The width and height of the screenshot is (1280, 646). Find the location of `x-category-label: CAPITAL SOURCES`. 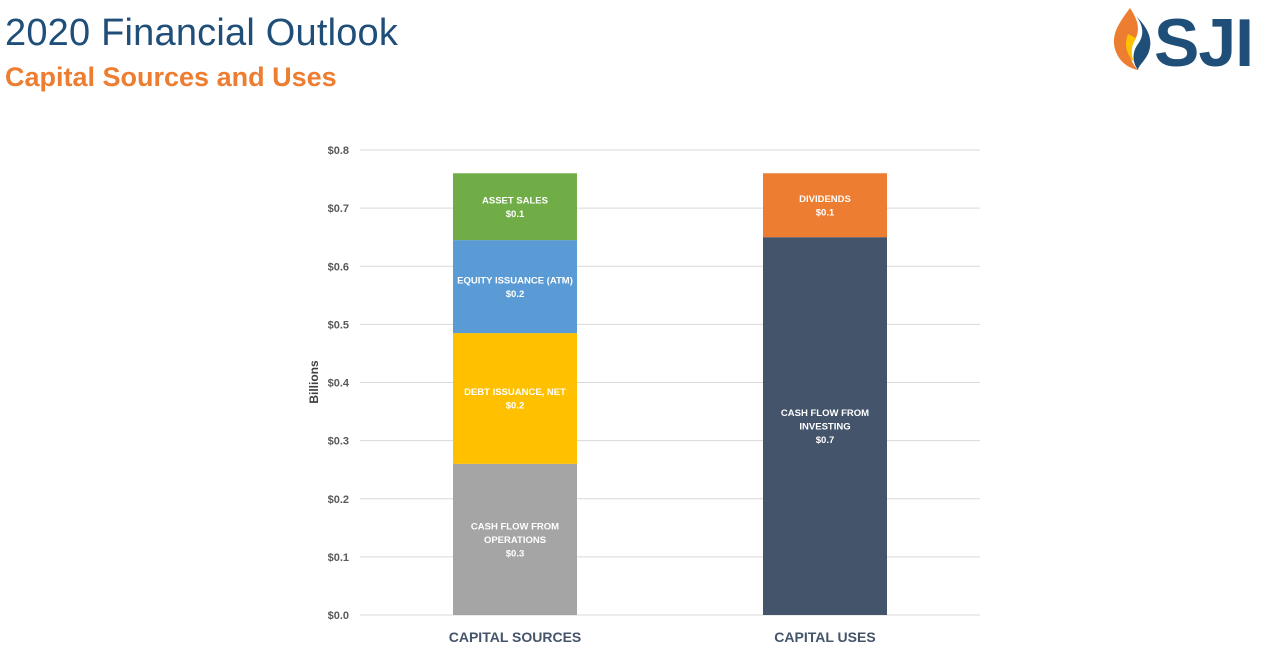

x-category-label: CAPITAL SOURCES is located at coordinates (515, 637).